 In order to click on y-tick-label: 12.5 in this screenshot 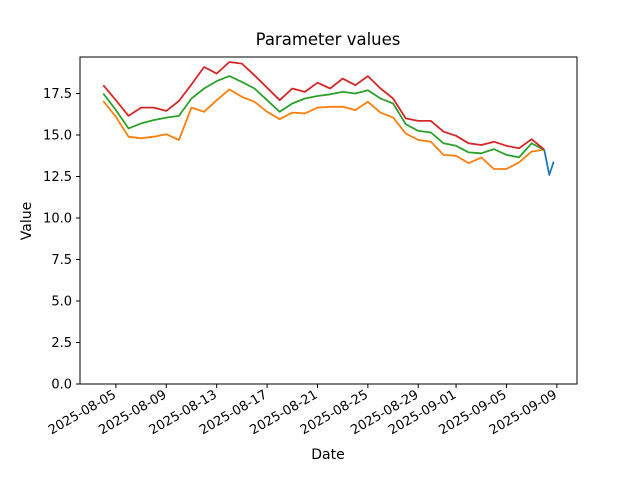, I will do `click(57, 177)`.